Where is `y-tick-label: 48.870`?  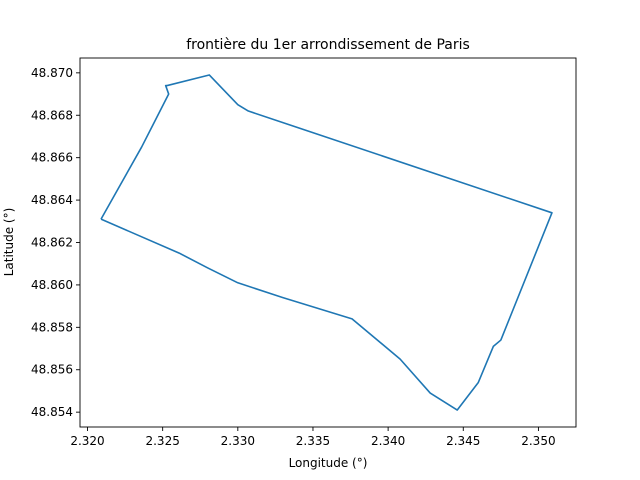
y-tick-label: 48.870 is located at coordinates (52, 73).